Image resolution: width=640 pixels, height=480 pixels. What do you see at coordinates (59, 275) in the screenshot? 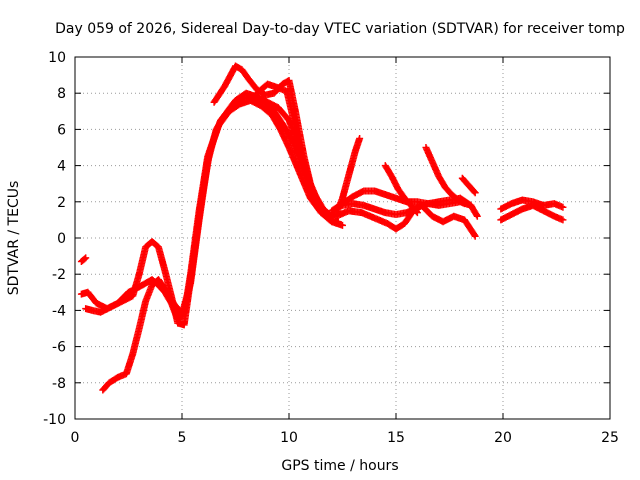
I see `y-tick-label: -2` at bounding box center [59, 275].